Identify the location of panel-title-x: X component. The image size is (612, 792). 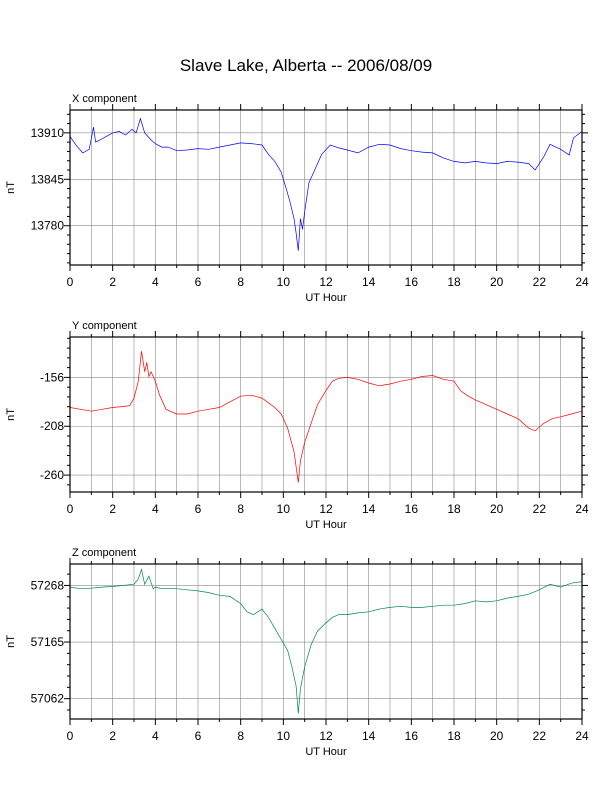
(104, 99).